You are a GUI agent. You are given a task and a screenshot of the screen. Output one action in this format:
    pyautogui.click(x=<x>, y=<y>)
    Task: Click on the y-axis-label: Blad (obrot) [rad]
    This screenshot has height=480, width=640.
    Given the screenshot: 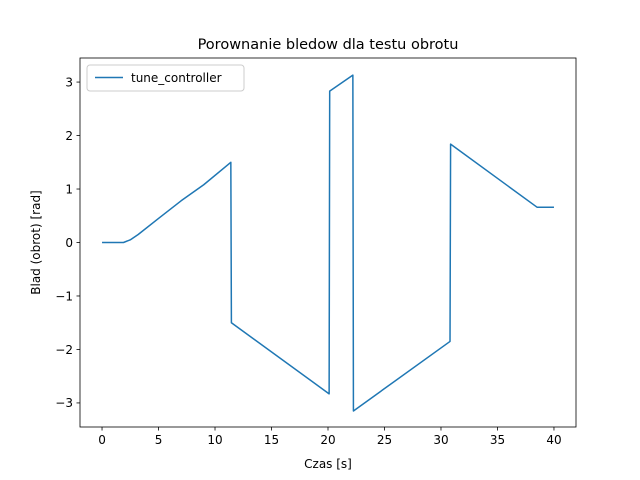 What is the action you would take?
    pyautogui.click(x=36, y=242)
    